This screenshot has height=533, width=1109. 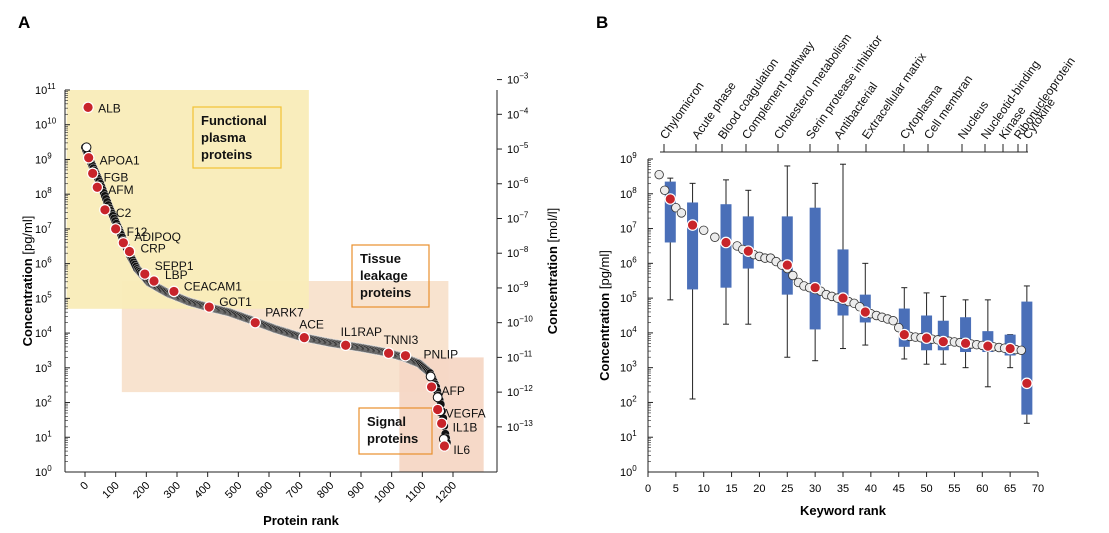 I want to click on x-tick-label: 200, so click(x=141, y=490).